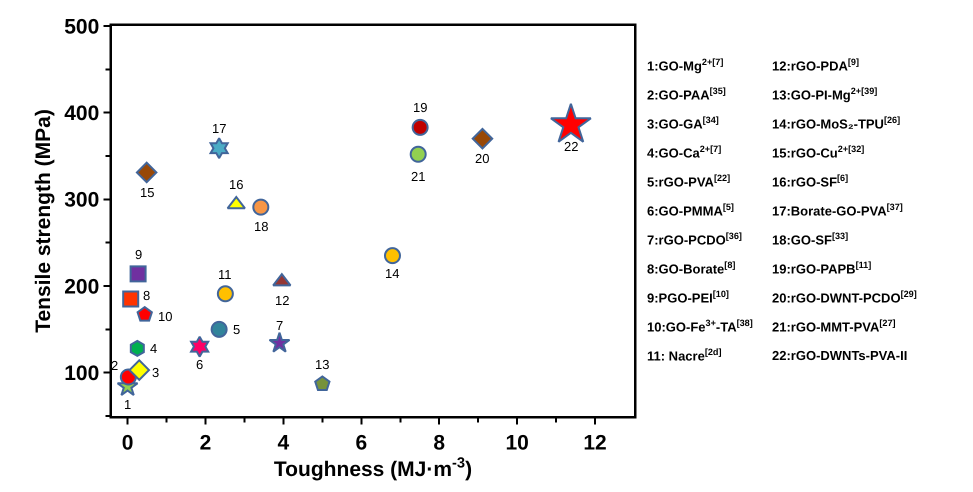 The image size is (973, 492). I want to click on x-tick-label: 8, so click(439, 443).